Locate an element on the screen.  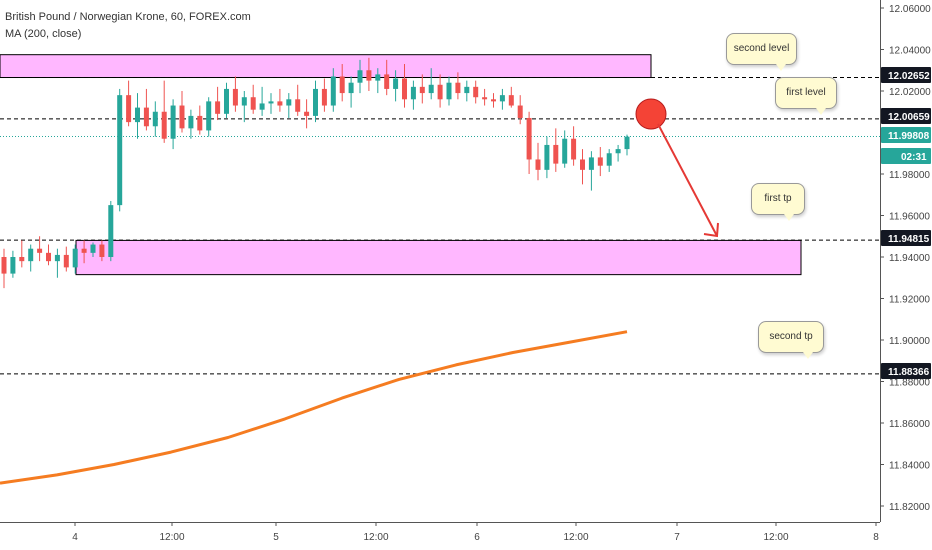
annotation-second-level-text: second level is located at coordinates (761, 48).